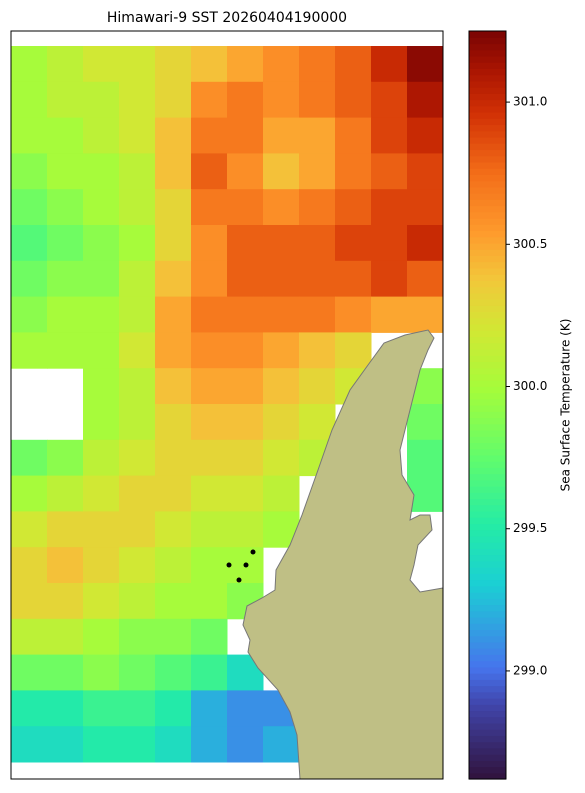 Image resolution: width=585 pixels, height=793 pixels. I want to click on colorbar-tick-label: 299.0, so click(530, 670).